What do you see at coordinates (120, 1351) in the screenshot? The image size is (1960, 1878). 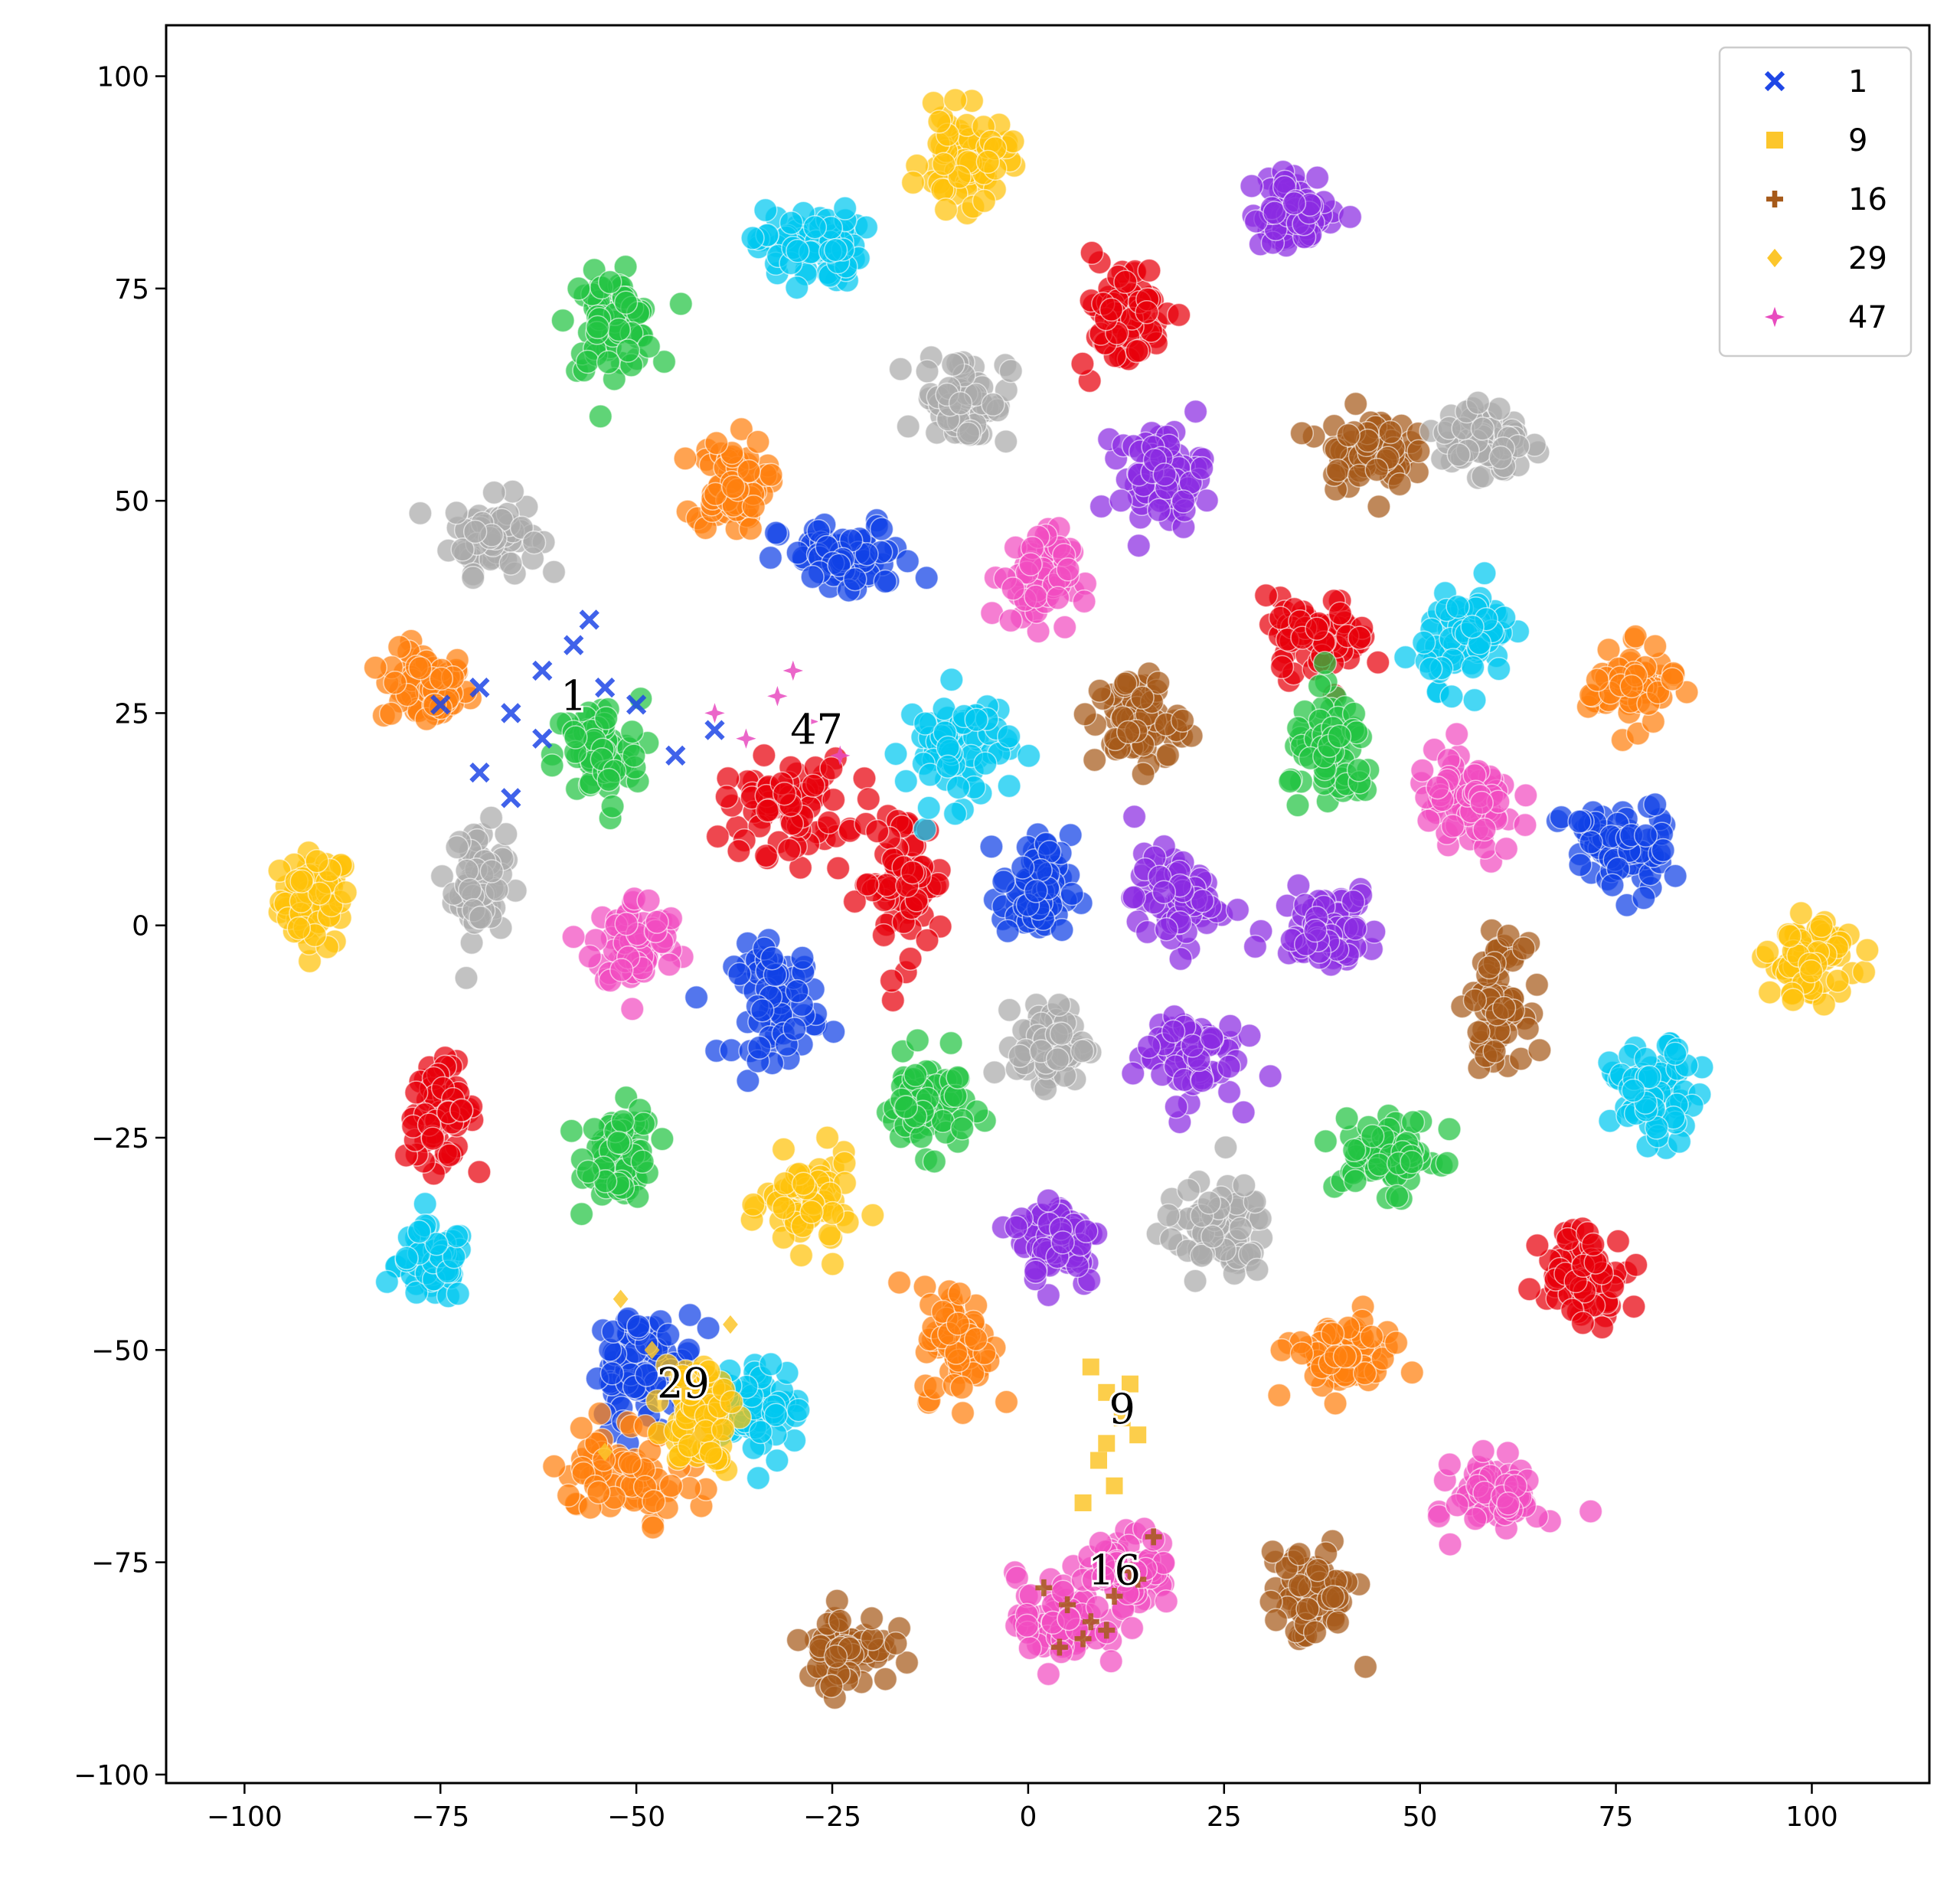 I see `y-tick-label: −50` at bounding box center [120, 1351].